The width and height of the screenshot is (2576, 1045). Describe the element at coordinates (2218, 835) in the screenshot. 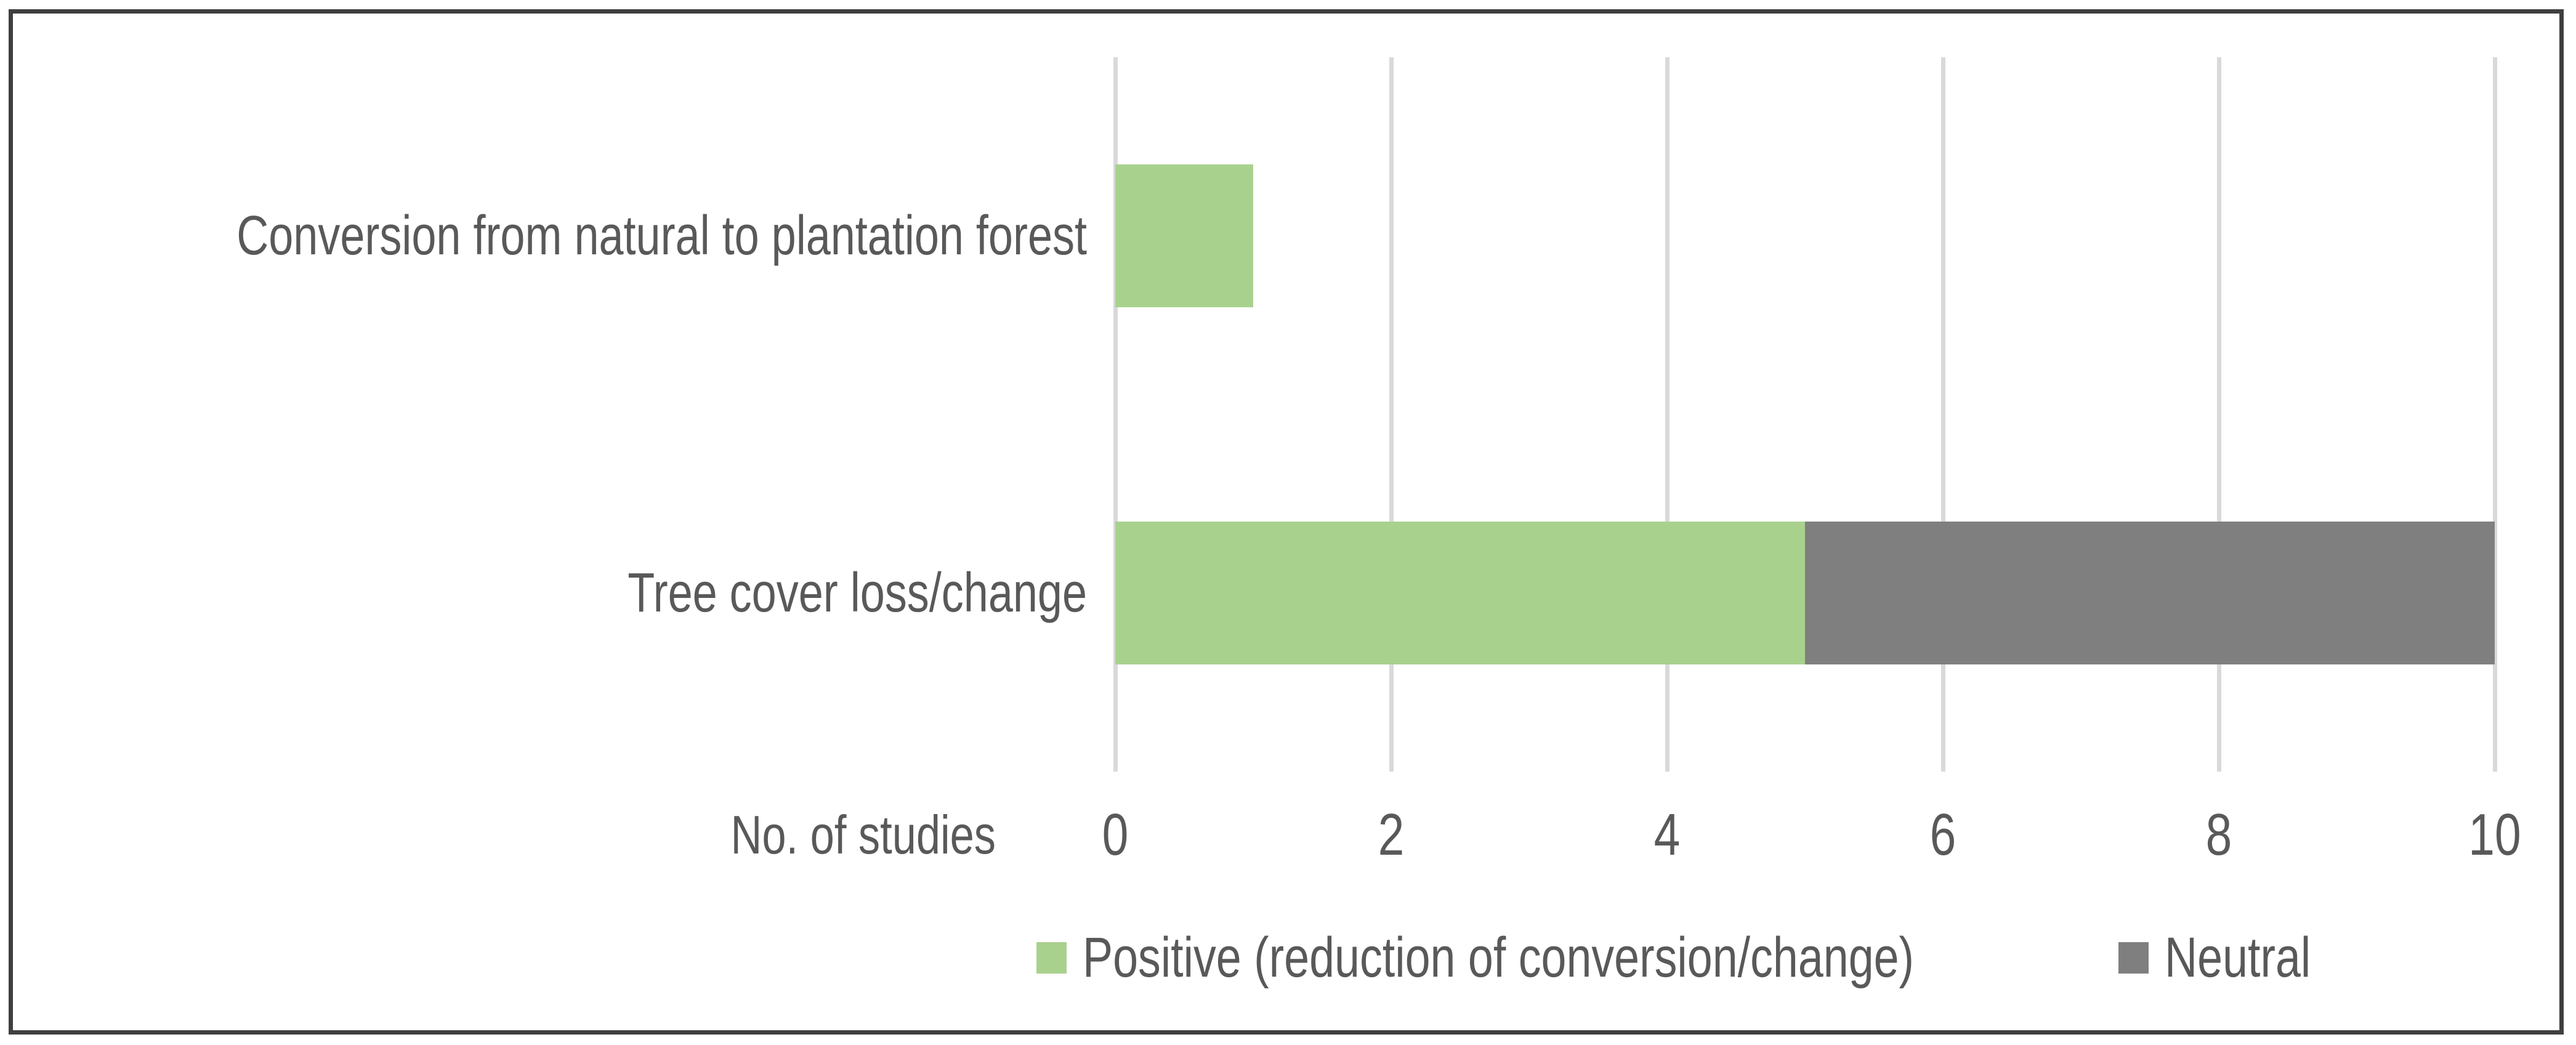

I see `x-tick-label: 8` at that location.